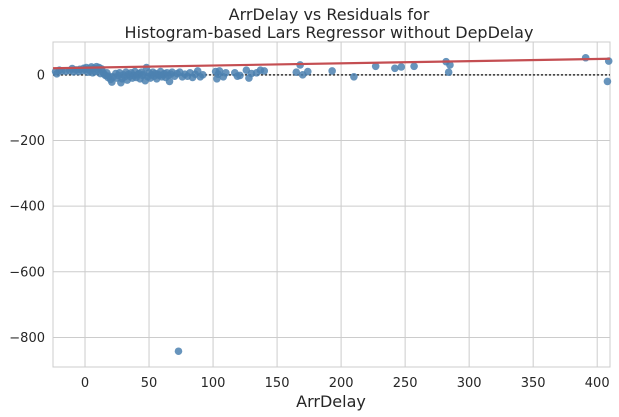 The width and height of the screenshot is (619, 417). Describe the element at coordinates (331, 63) in the screenshot. I see `trend-line` at that location.